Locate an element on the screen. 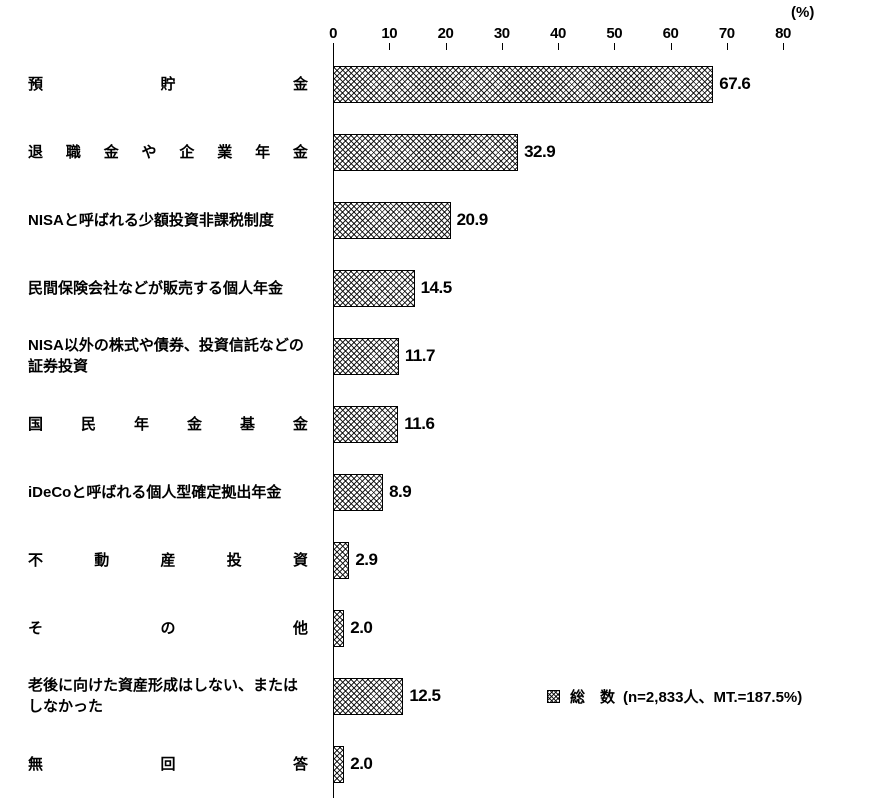  bar-value: 11.7 is located at coordinates (420, 355).